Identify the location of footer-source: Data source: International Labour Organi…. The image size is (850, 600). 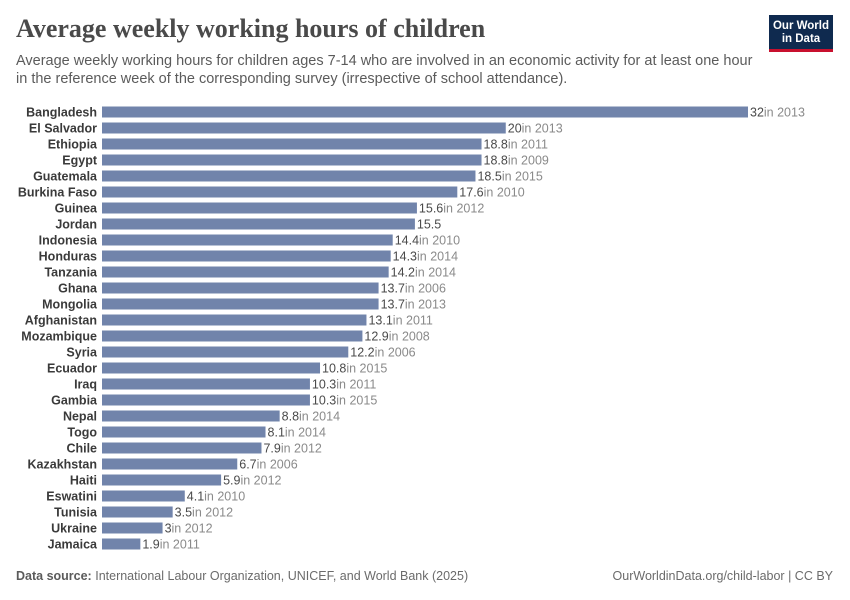
(242, 576).